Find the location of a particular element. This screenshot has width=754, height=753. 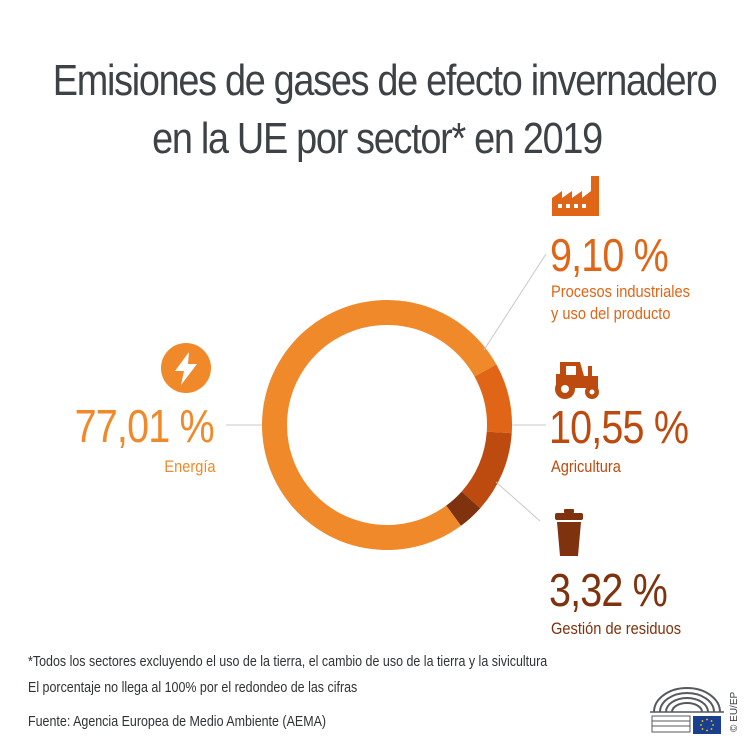

title-line-1: Emisiones de gases de efecto invernadero is located at coordinates (385, 80).